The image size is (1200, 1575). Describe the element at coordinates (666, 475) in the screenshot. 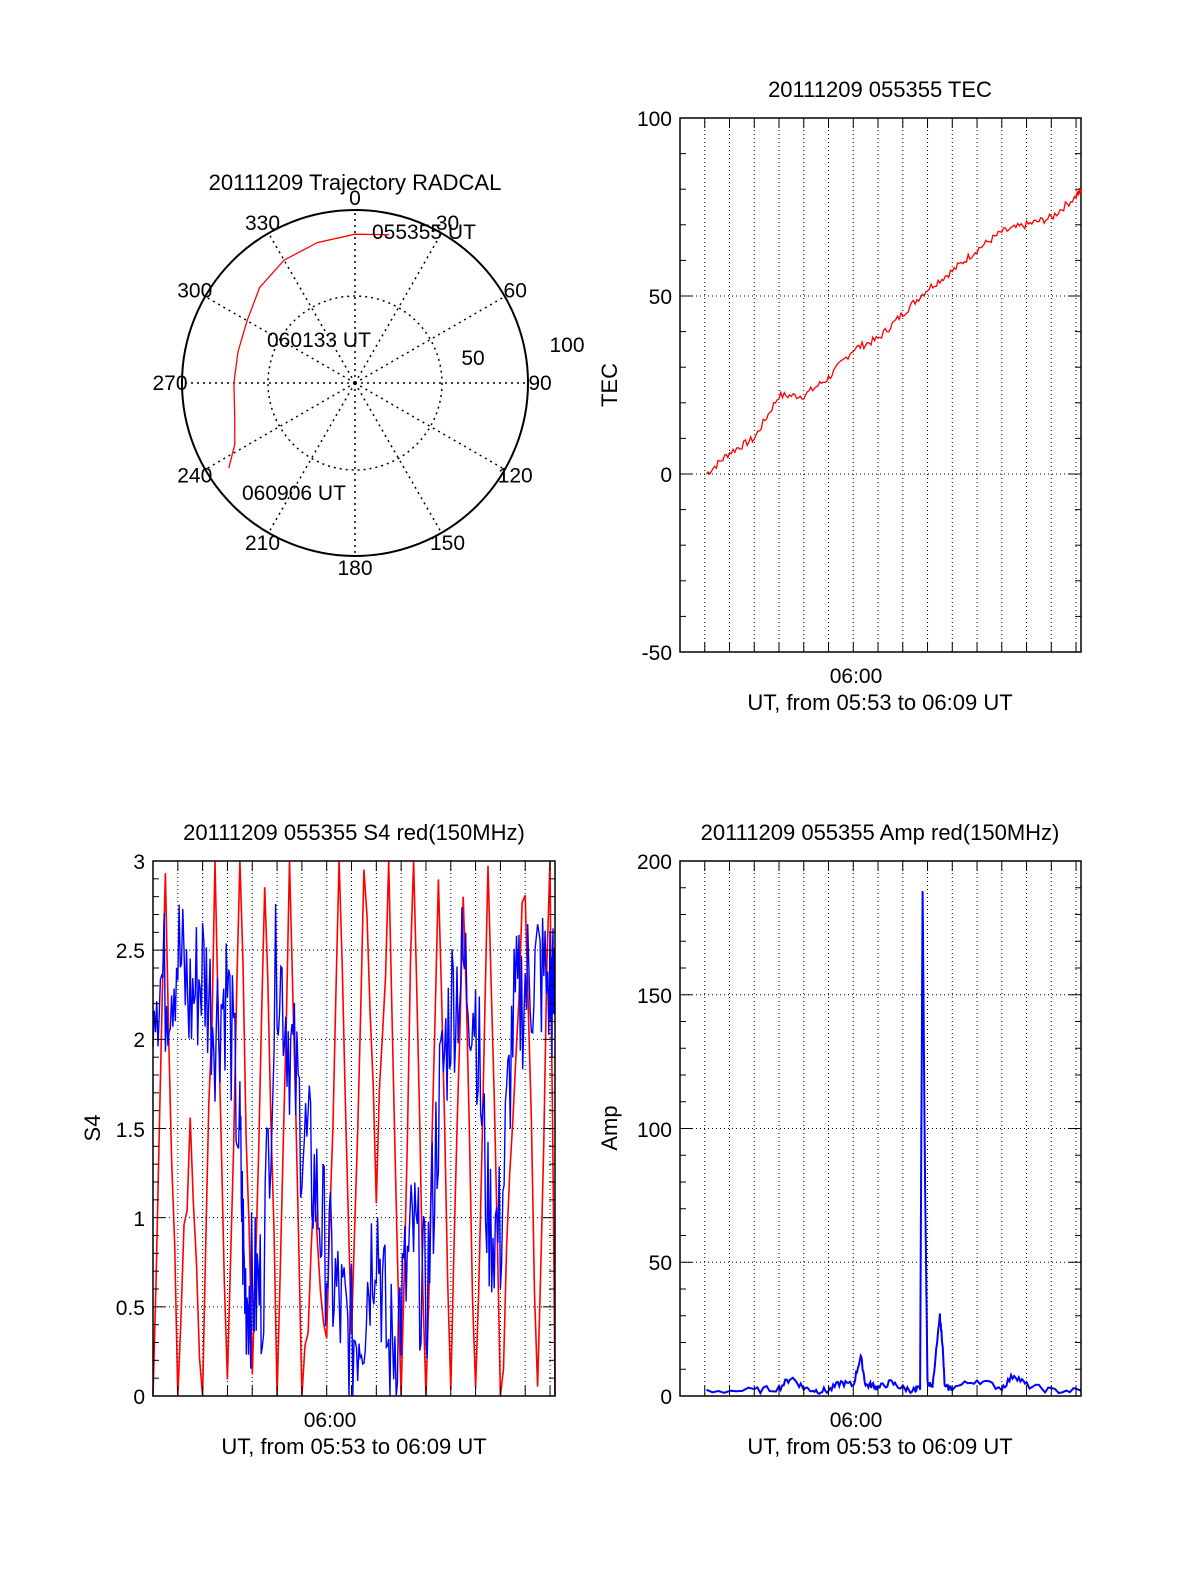

I see `tec-ytick-0: 0` at that location.